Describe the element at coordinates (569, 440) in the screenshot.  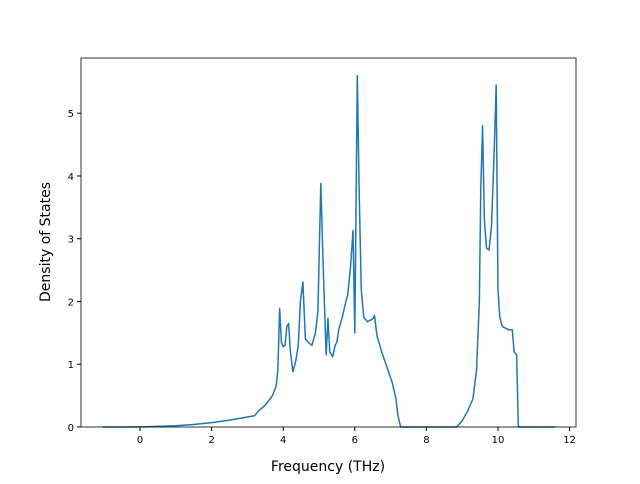
I see `x-tick-label: 12` at that location.